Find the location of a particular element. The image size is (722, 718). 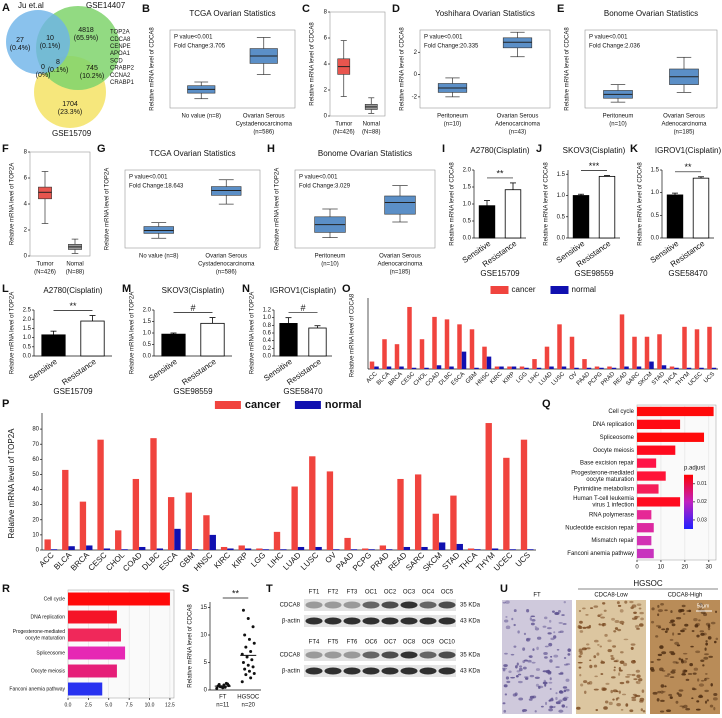

legend-label: normal is located at coordinates (584, 289).